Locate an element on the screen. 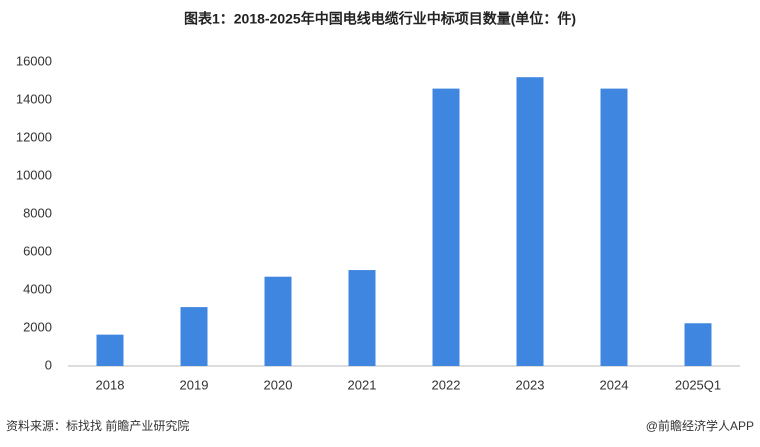 The height and width of the screenshot is (447, 760). y-tick-label: 0 is located at coordinates (48, 364).